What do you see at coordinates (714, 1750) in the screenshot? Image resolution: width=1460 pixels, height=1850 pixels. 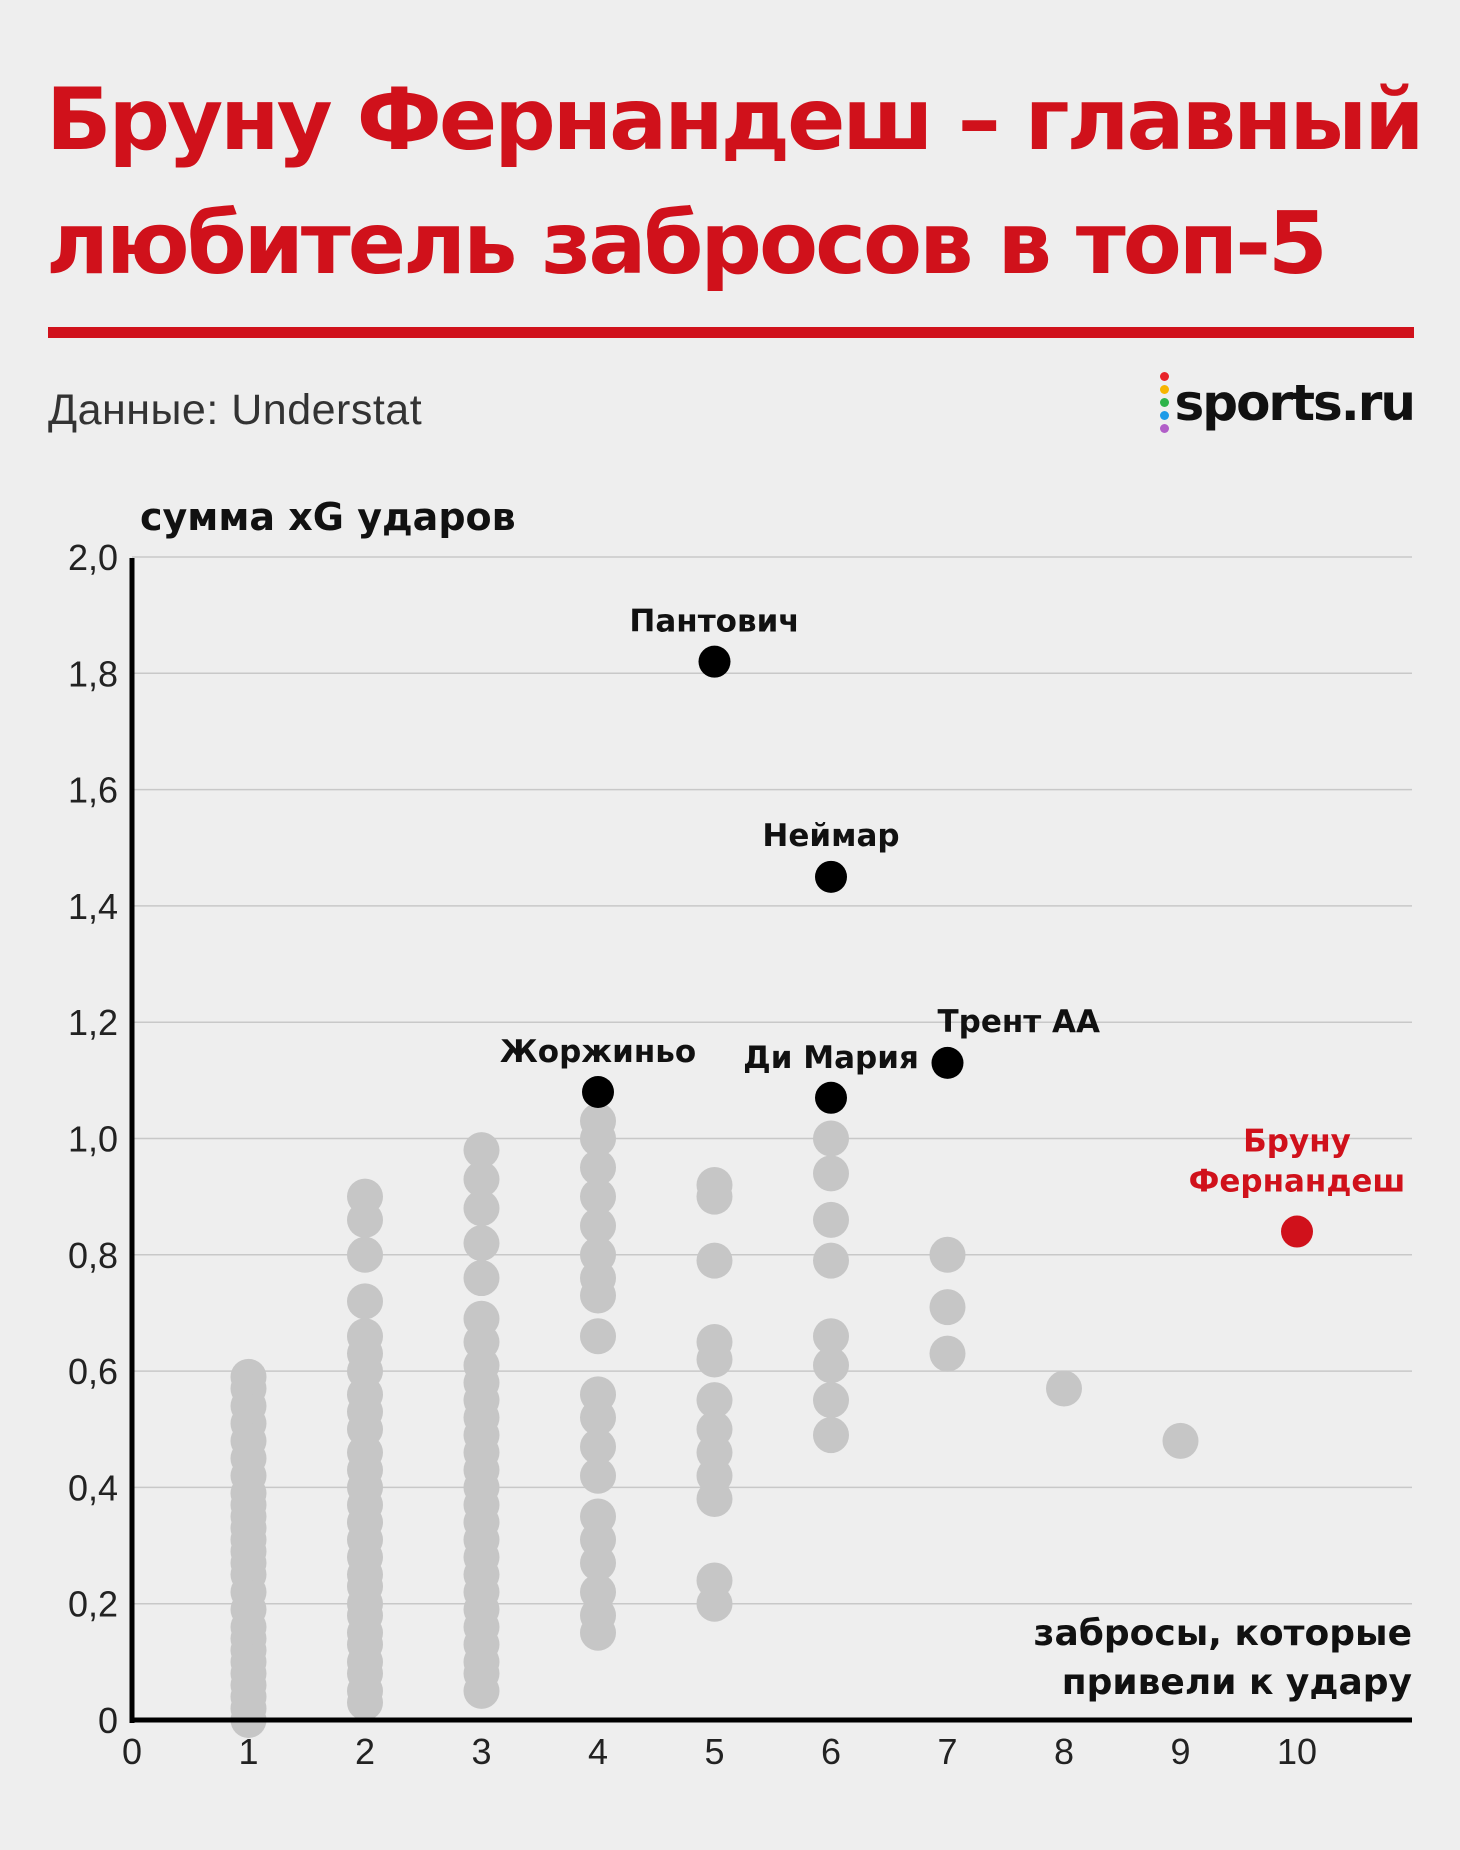 I see `x-tick-label: 5` at bounding box center [714, 1750].